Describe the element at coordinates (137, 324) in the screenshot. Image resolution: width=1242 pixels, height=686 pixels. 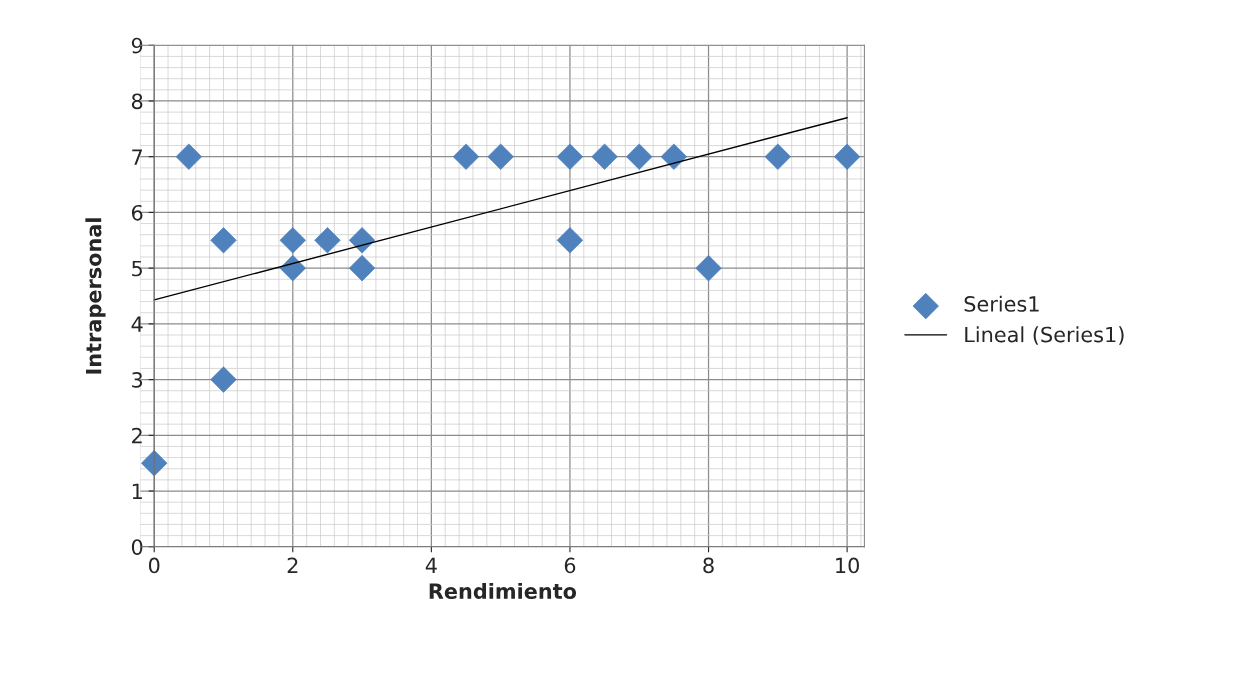
I see `y-tick-label: 4` at that location.